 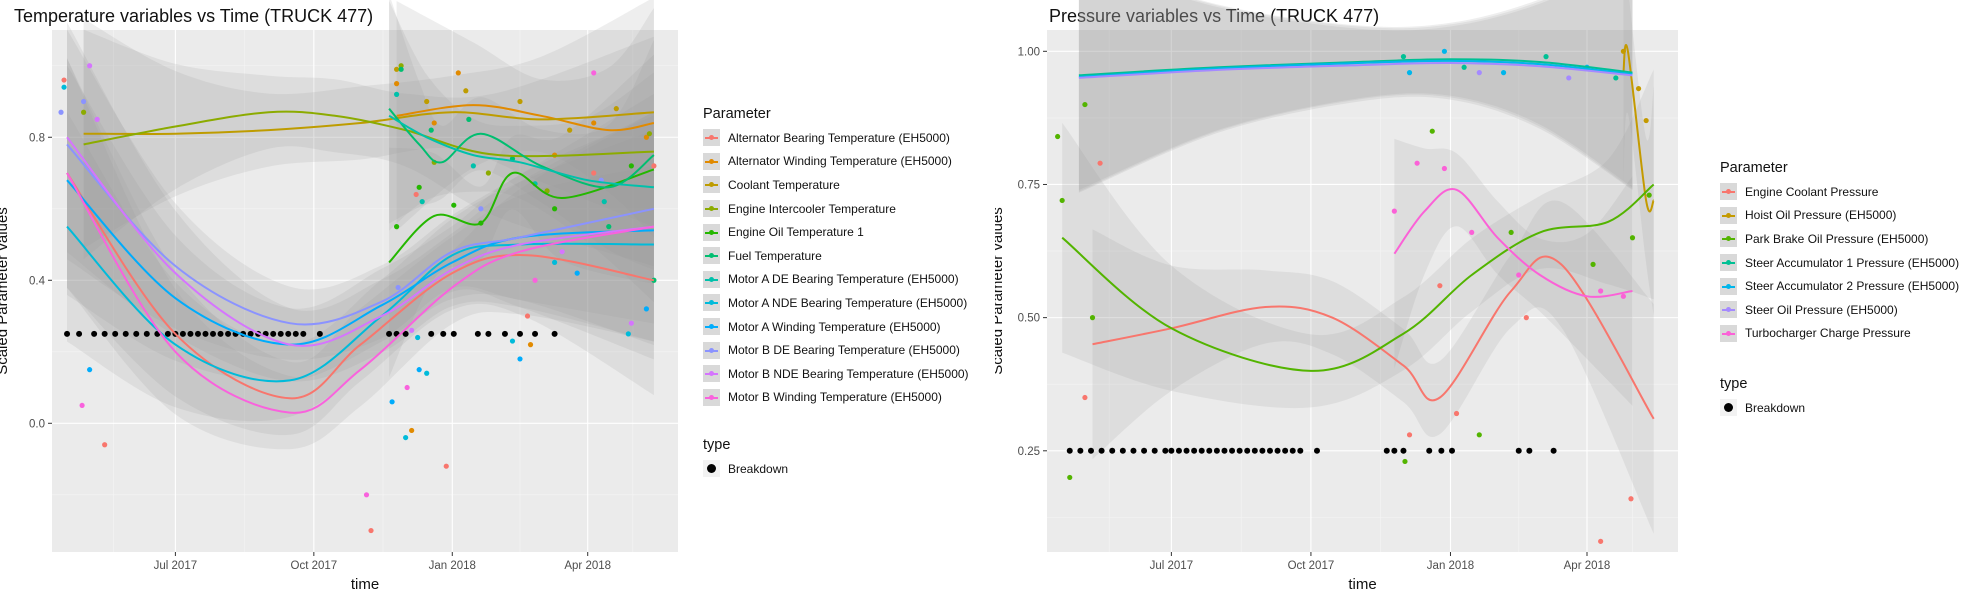 What do you see at coordinates (1839, 286) in the screenshot?
I see `legend-item: Steer Accumulator 2 Pressure (EH5000)` at bounding box center [1839, 286].